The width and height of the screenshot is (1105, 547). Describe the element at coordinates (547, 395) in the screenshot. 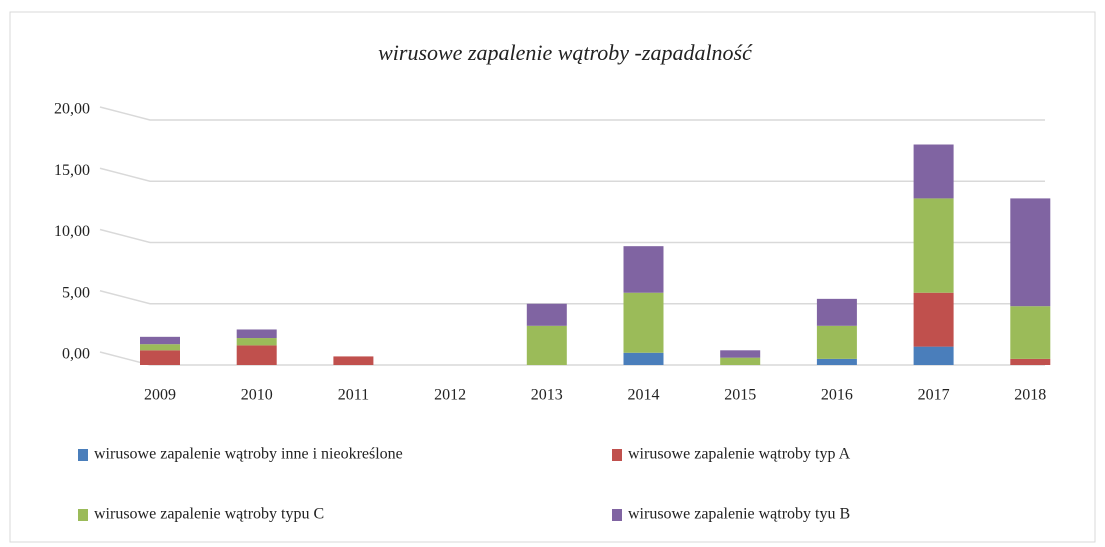

I see `x-tick-label: 2013` at that location.